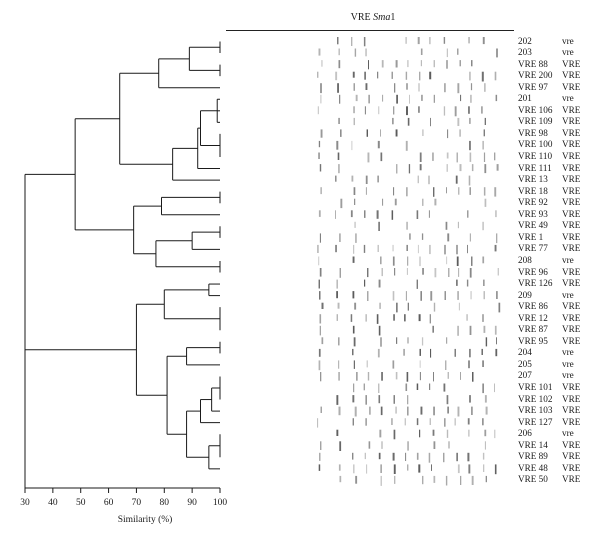 The height and width of the screenshot is (544, 600). What do you see at coordinates (531, 236) in the screenshot?
I see `isolate-id-label: VRE 1` at bounding box center [531, 236].